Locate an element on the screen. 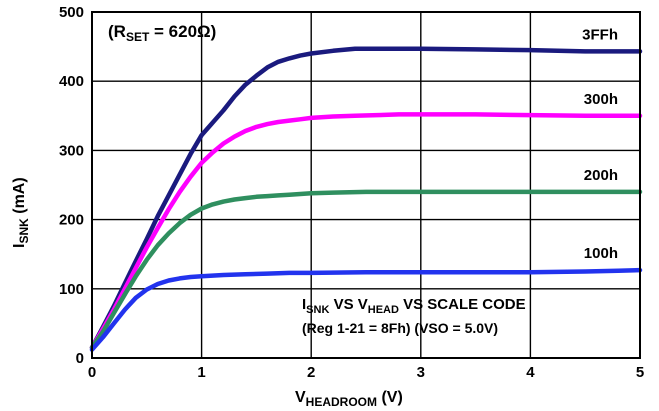 This screenshot has width=659, height=411. rset-label: (RSET = 620Ω) is located at coordinates (162, 33).